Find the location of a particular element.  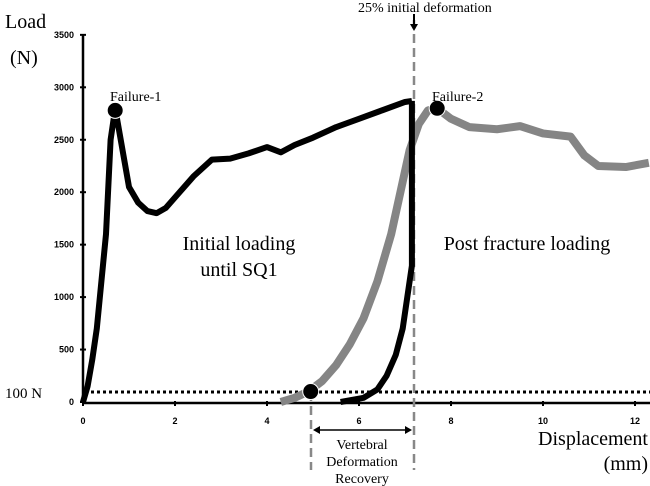

svg-text: 1500 is located at coordinates (64, 245).